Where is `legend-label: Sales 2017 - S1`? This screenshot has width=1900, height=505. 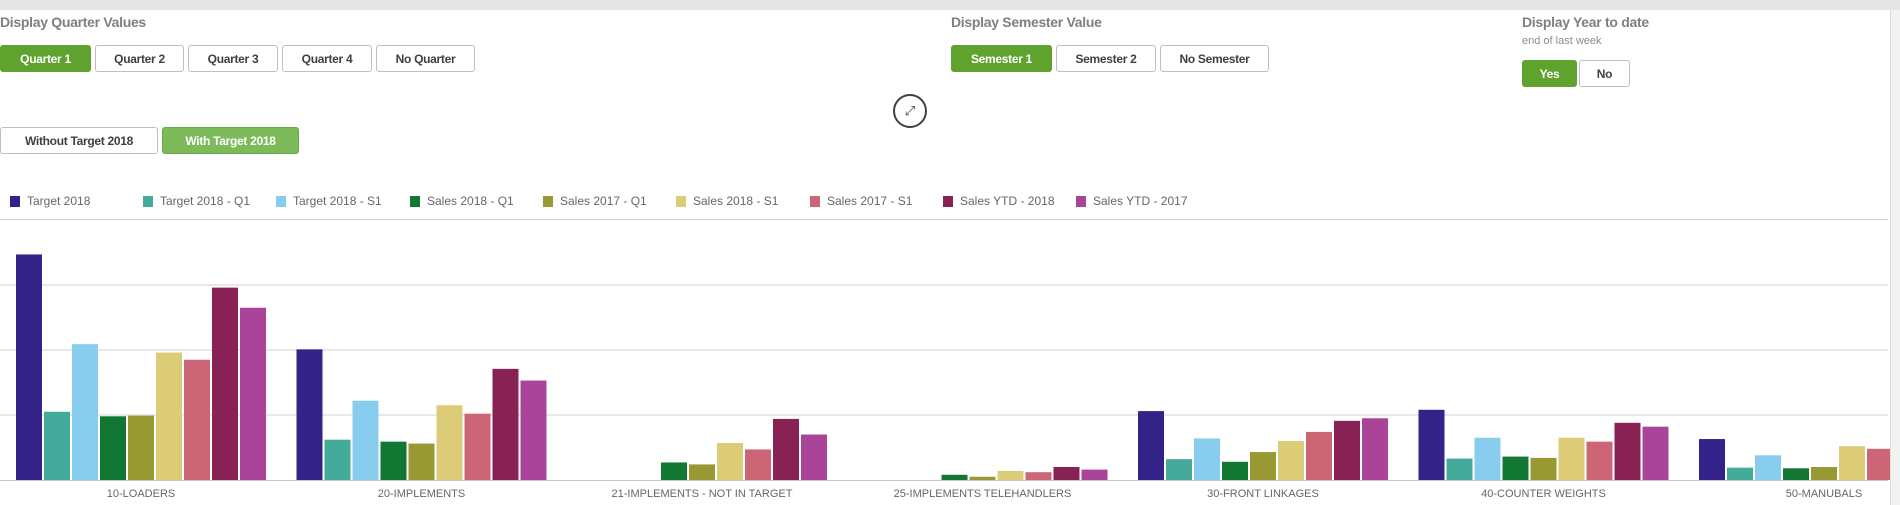 legend-label: Sales 2017 - S1 is located at coordinates (870, 201).